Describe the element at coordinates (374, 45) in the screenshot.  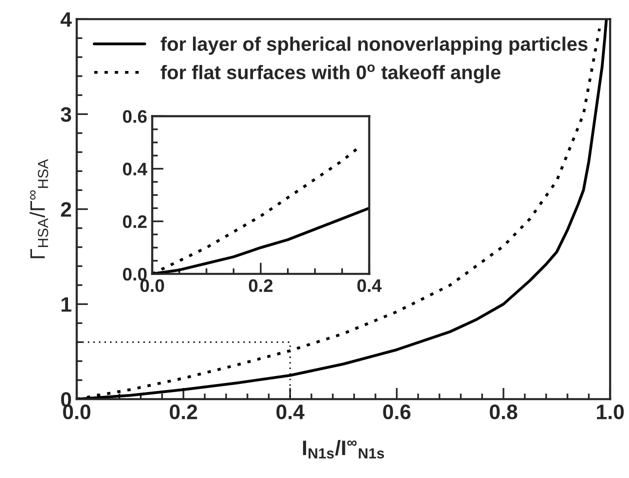
I see `legend-label: for layer of spherical nonoverlapping particles` at that location.